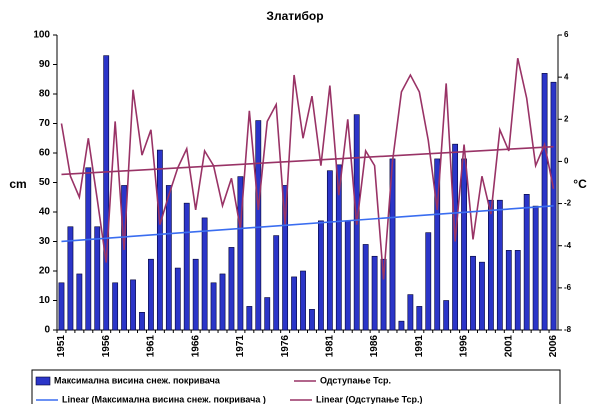 This screenshot has width=589, height=404. What do you see at coordinates (45, 153) in the screenshot?
I see `y-tick-label: 60` at bounding box center [45, 153].